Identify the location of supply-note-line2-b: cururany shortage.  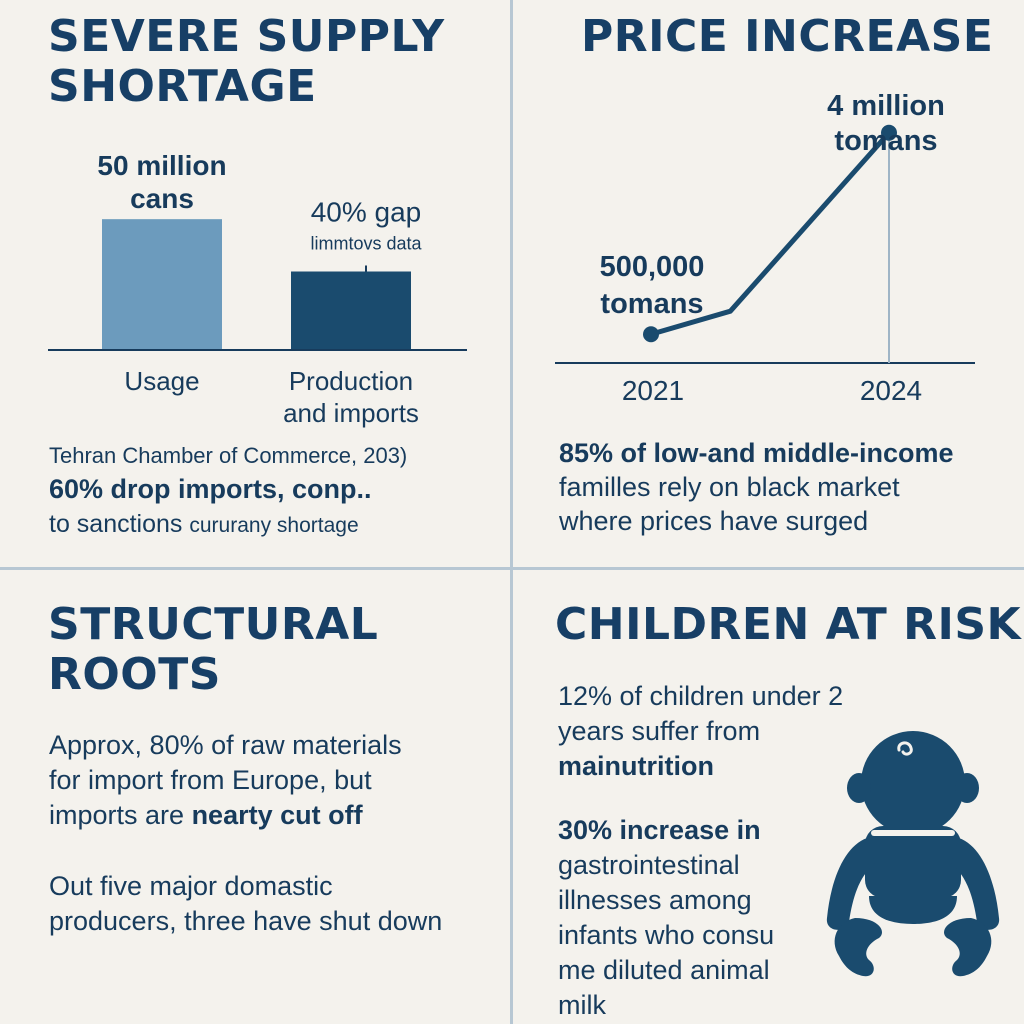
(274, 525).